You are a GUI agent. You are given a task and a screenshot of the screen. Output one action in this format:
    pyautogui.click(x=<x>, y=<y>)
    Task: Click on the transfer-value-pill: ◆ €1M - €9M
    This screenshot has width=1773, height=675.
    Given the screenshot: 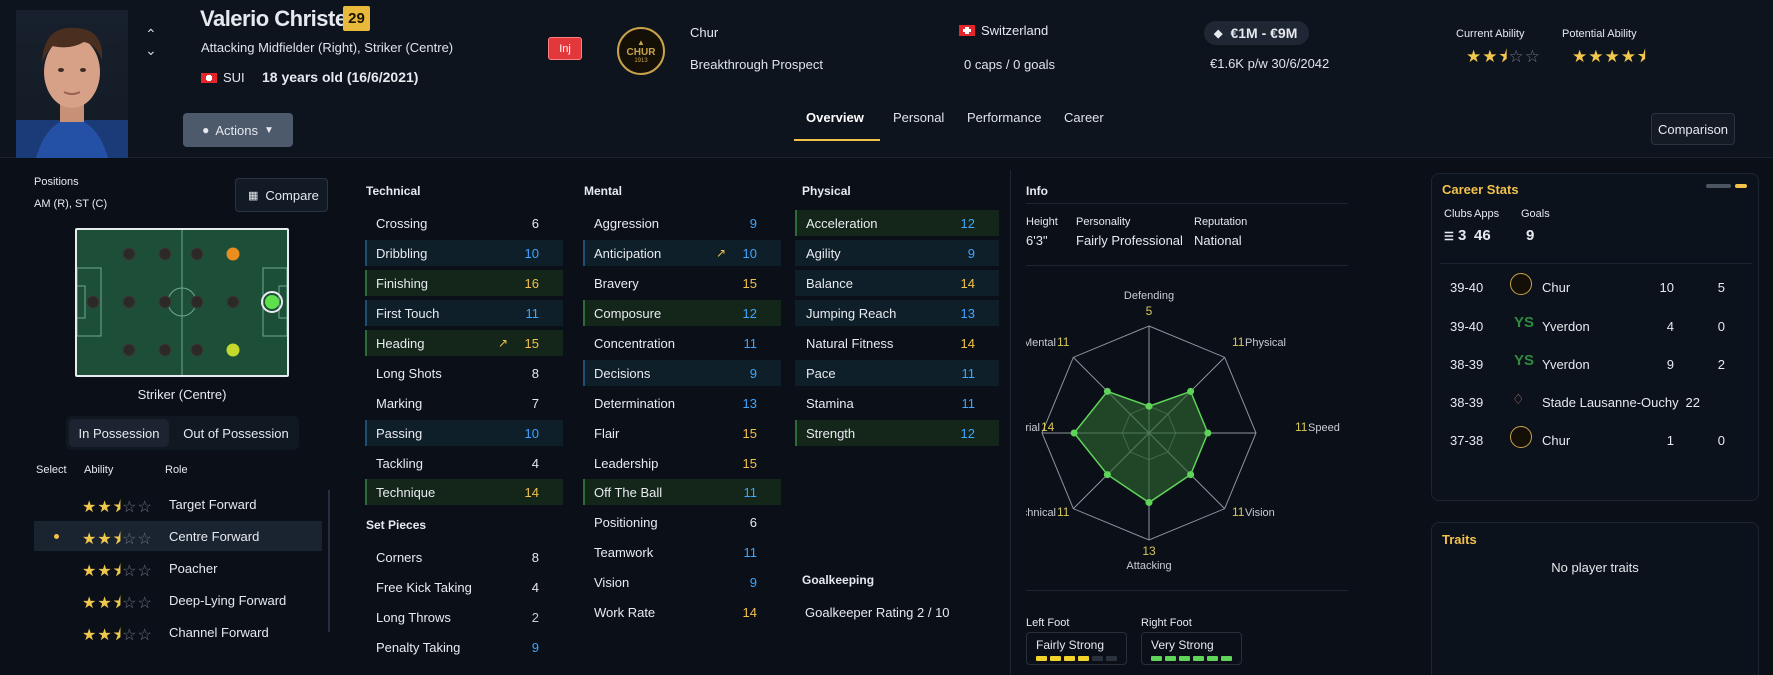 What is the action you would take?
    pyautogui.click(x=1257, y=33)
    